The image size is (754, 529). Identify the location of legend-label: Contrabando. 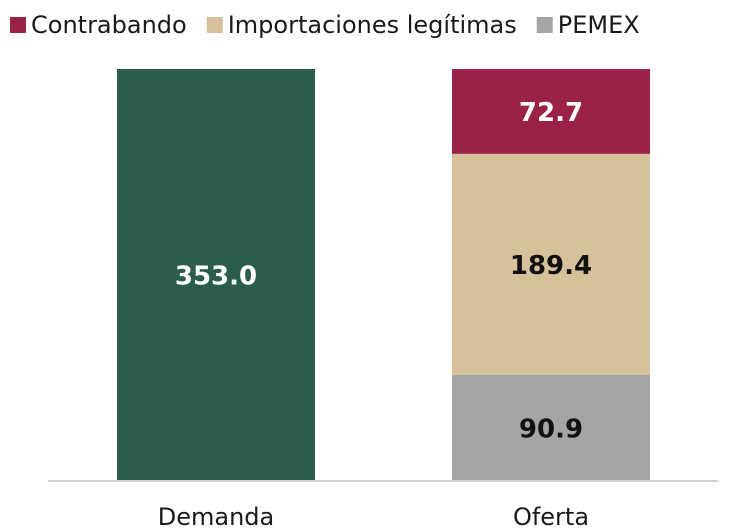
(109, 25).